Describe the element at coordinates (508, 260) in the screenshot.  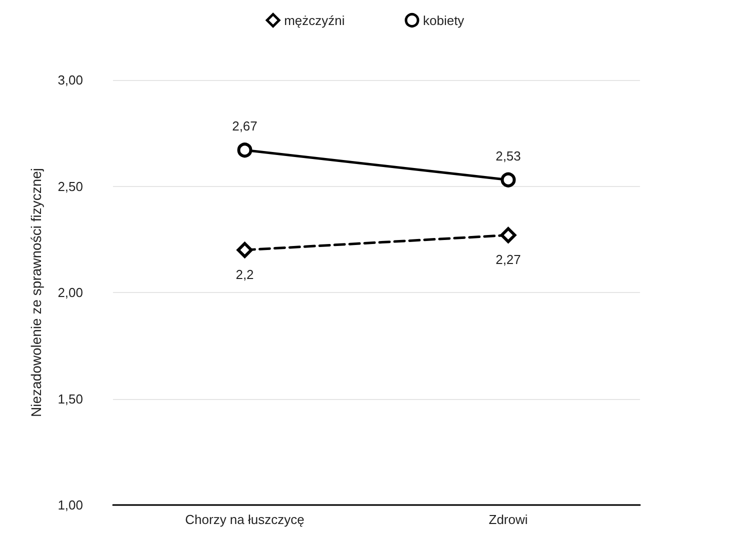
I see `data-label: 2,27` at that location.